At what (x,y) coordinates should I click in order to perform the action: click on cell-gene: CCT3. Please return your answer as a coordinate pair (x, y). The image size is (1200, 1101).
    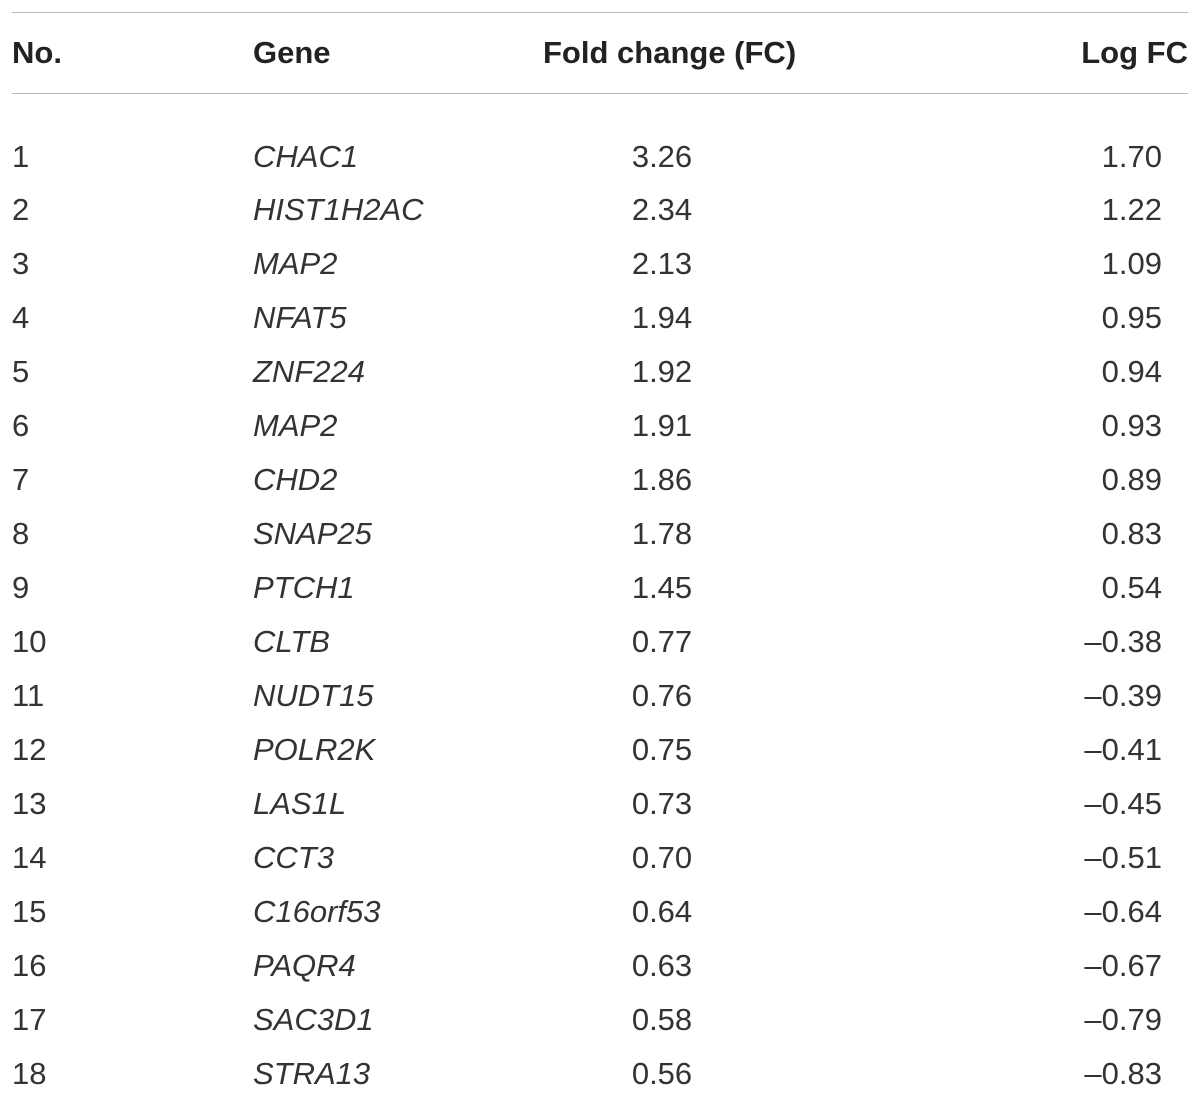
    Looking at the image, I should click on (293, 857).